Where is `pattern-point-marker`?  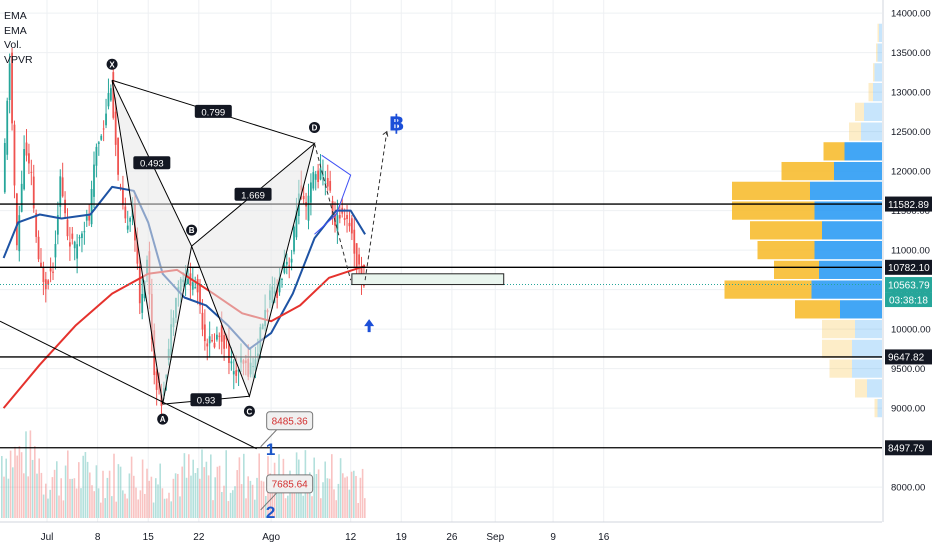 pattern-point-marker is located at coordinates (192, 230).